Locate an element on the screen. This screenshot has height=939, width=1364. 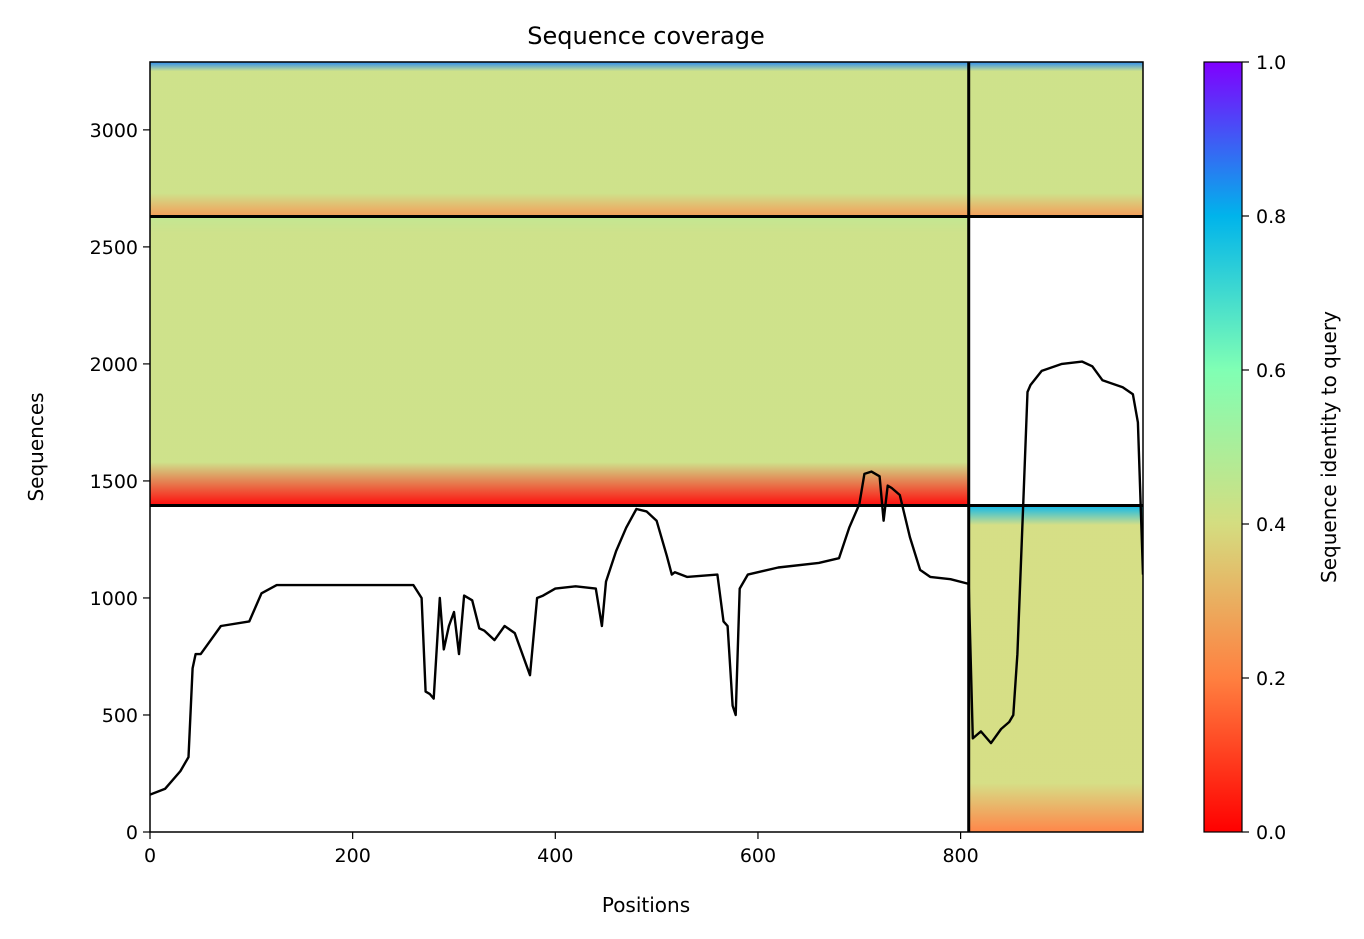
colorbar-ticks: 0.0 0.2 0.4 0.6 0.8 1.0 is located at coordinates (1264, 448).